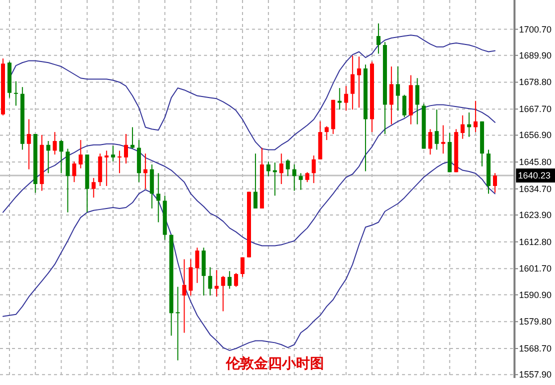 The image size is (555, 385). What do you see at coordinates (535, 162) in the screenshot?
I see `y-tick-label: 1645.80` at bounding box center [535, 162].